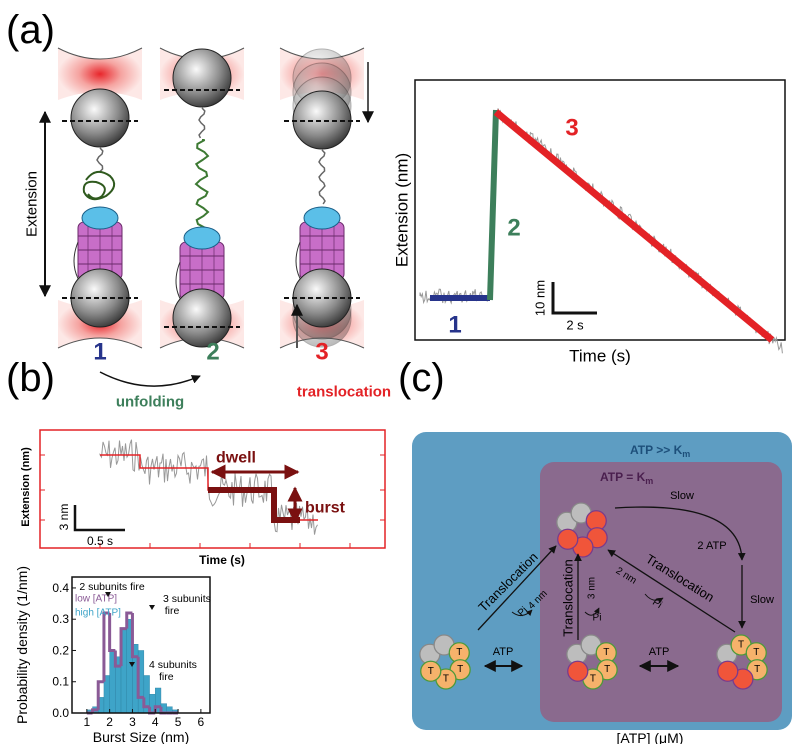  Describe the element at coordinates (60, 588) in the screenshot. I see `y-tick-label: 0.4` at that location.